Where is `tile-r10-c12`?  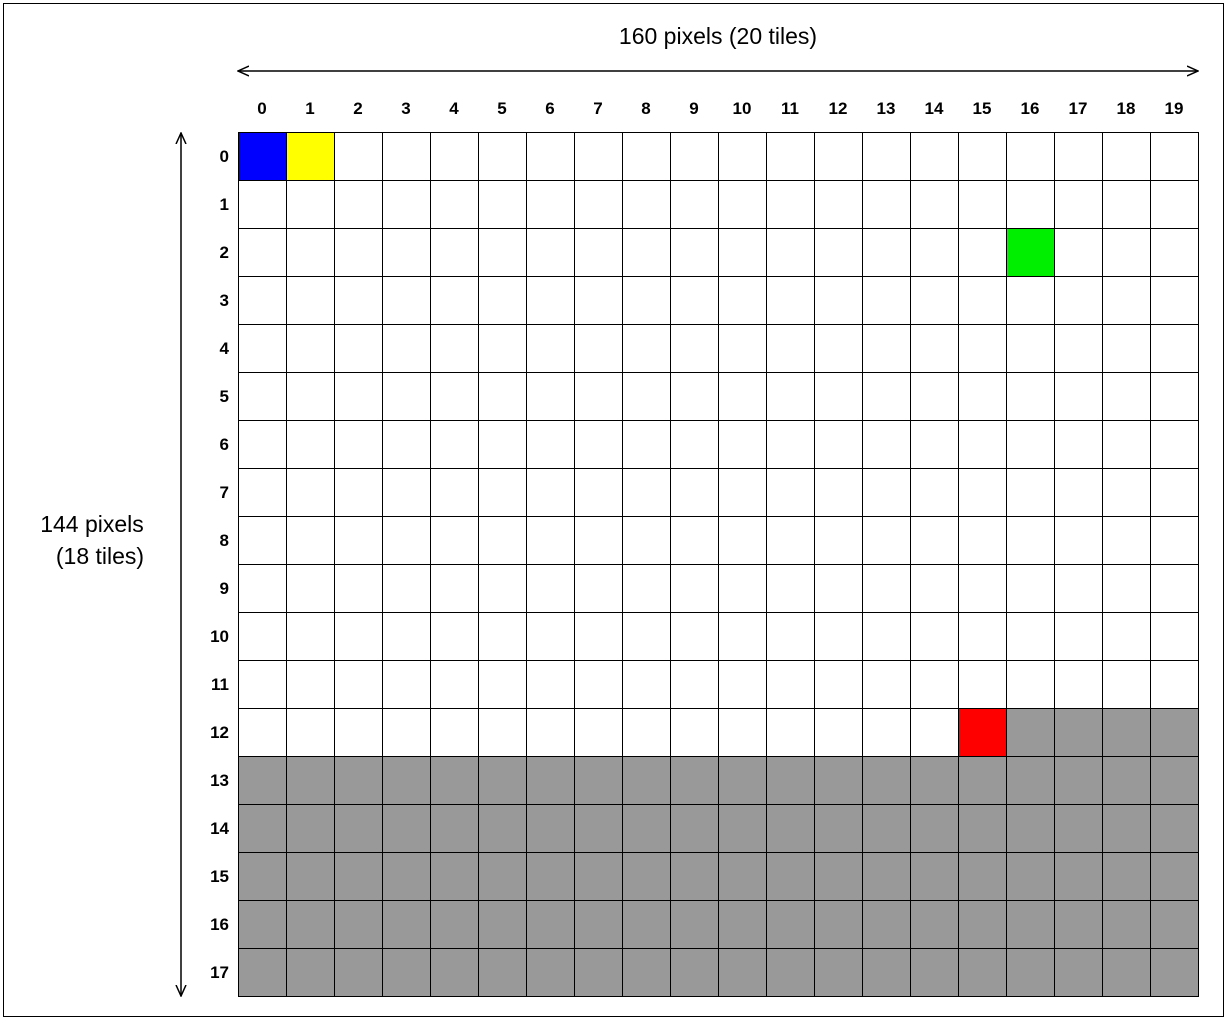
tile-r10-c12 is located at coordinates (838, 636).